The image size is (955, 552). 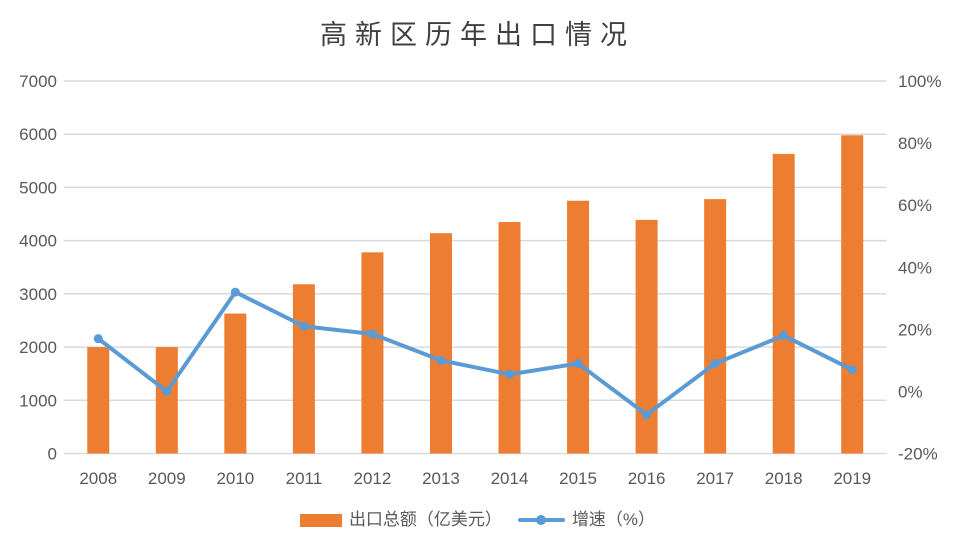 What do you see at coordinates (235, 478) in the screenshot?
I see `x-axis-label: 2010` at bounding box center [235, 478].